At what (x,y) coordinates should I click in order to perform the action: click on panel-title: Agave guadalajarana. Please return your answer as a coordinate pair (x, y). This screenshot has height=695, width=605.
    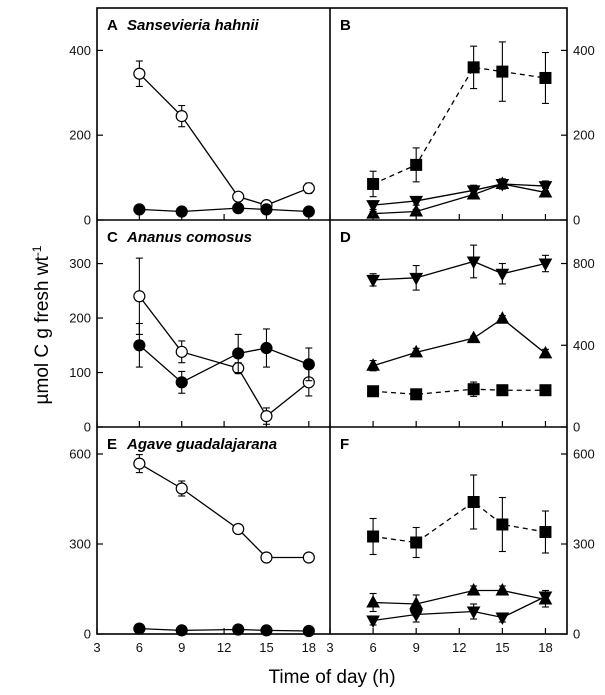
    Looking at the image, I should click on (201, 444).